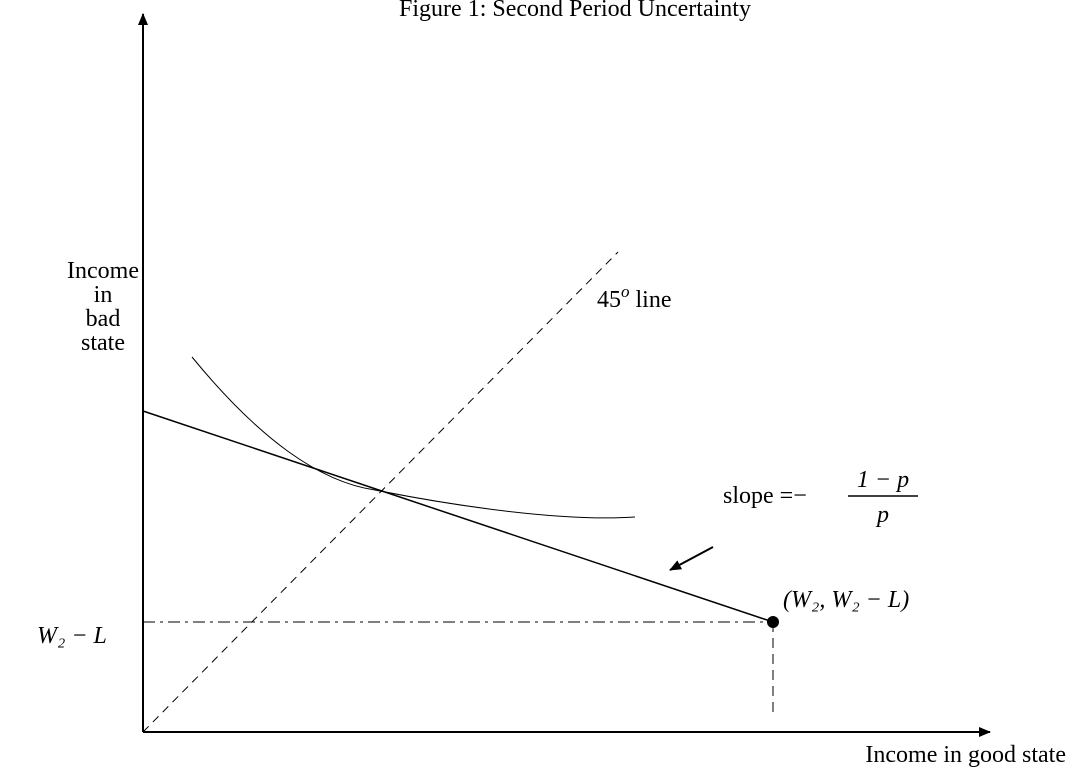 The width and height of the screenshot is (1068, 767). Describe the element at coordinates (765, 496) in the screenshot. I see `slope-prefix: slope =−` at that location.